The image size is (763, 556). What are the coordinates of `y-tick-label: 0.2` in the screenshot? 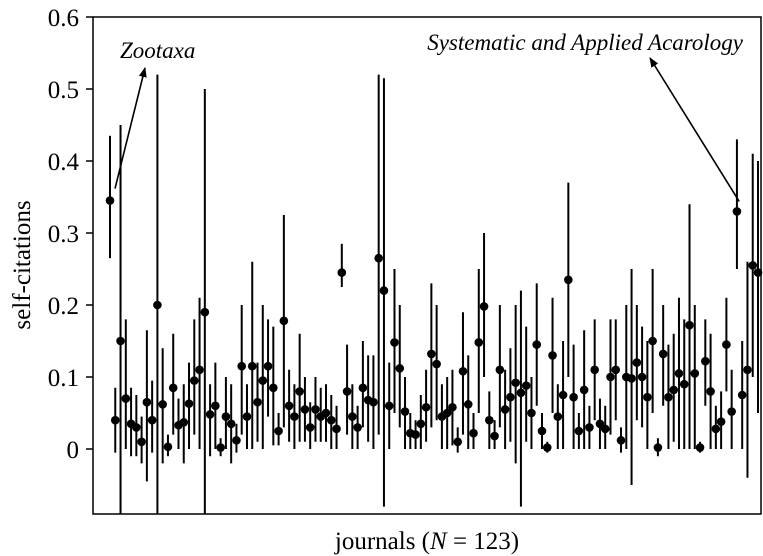 It's located at (63, 306).